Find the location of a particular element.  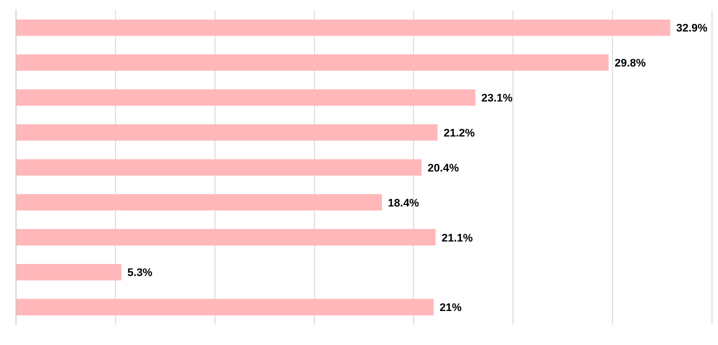

data-label: 21% is located at coordinates (451, 308).